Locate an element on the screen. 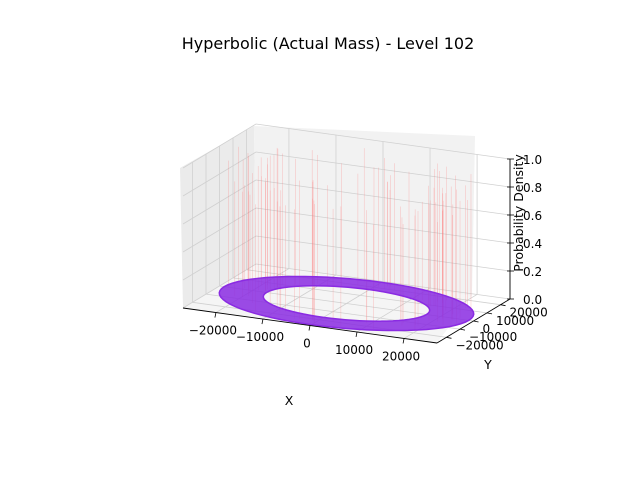  x-tick-labels: −20000−10000 0 10000 20000 is located at coordinates (304, 337).